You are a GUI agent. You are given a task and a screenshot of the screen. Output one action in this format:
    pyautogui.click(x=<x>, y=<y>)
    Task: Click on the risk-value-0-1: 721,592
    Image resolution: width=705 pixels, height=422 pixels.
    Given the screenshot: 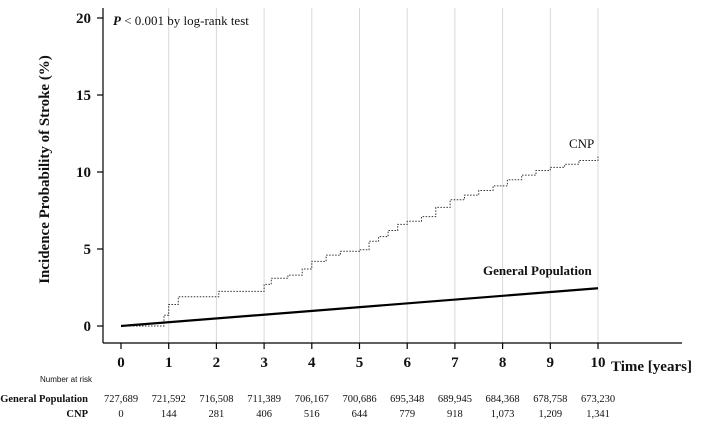 What is the action you would take?
    pyautogui.click(x=169, y=399)
    